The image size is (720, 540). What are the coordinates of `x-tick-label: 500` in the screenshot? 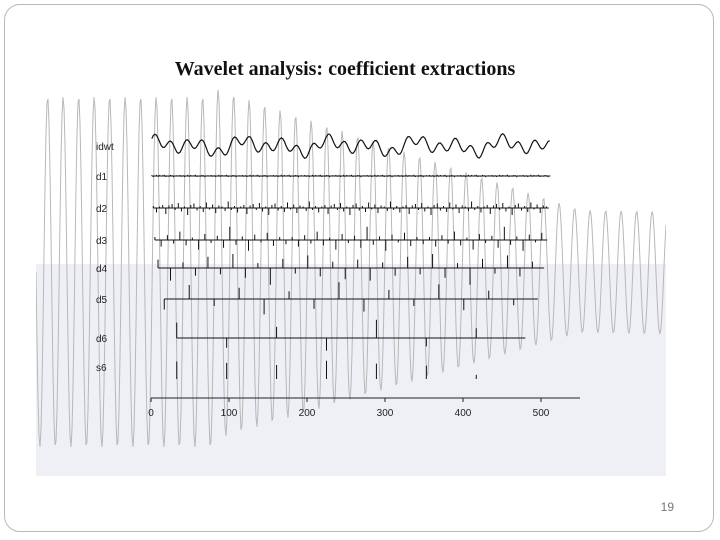 It's located at (541, 413).